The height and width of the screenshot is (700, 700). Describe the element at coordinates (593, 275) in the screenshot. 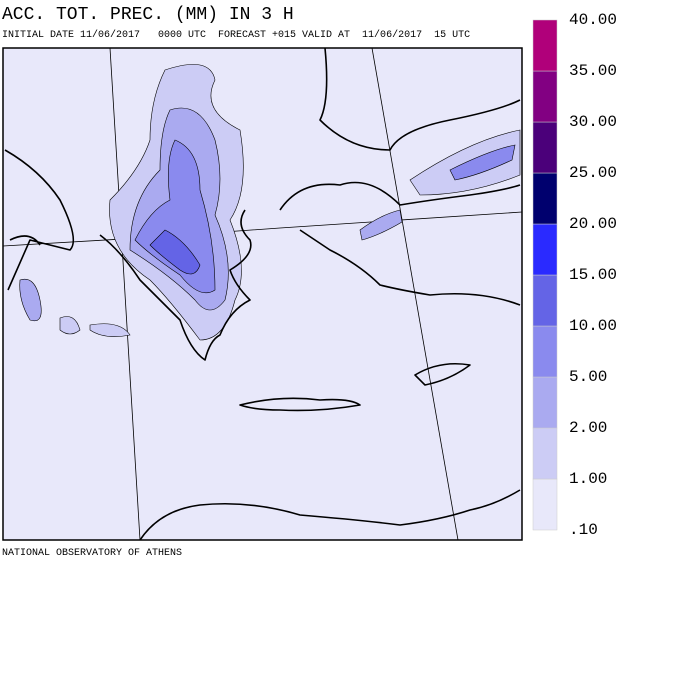

I see `colorbar-label: 15.00` at that location.